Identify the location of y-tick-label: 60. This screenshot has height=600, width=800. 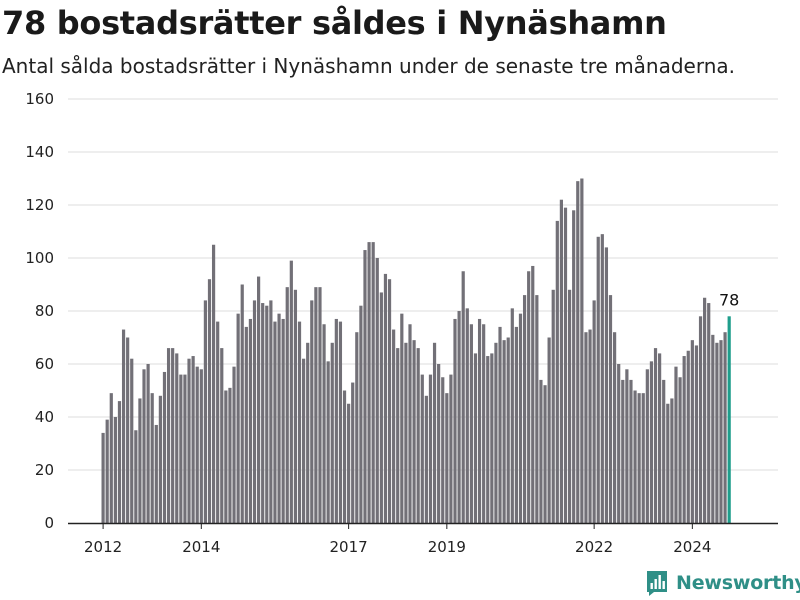
(44, 364).